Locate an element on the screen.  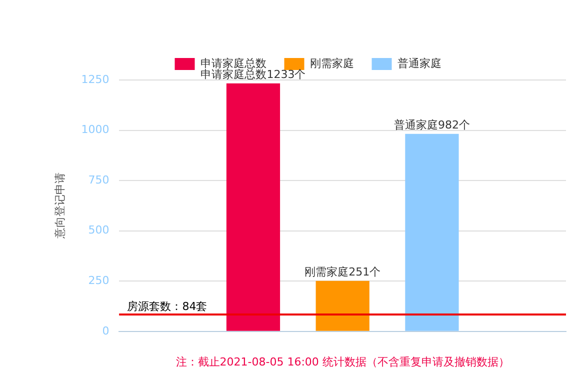
y-tick-label: 250 is located at coordinates (99, 280).